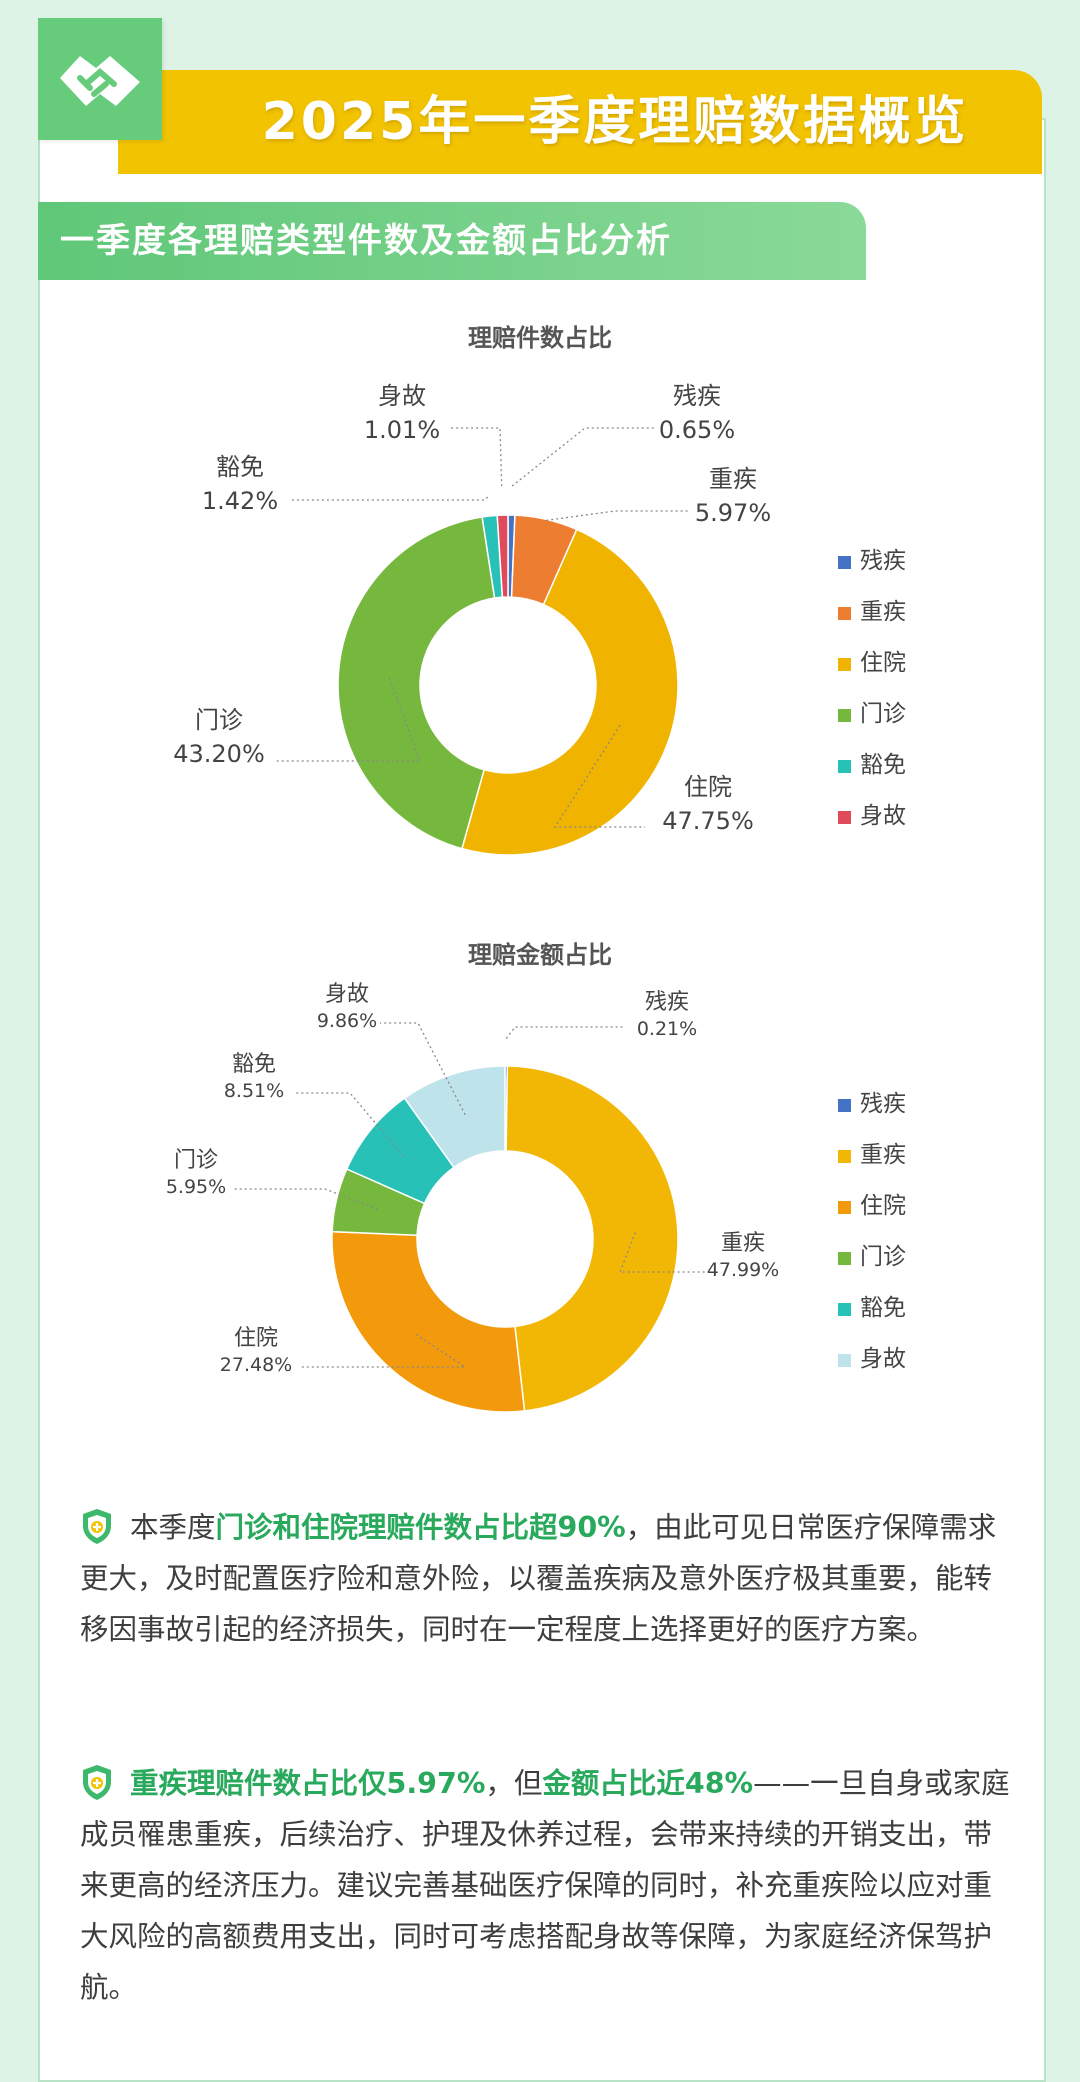  Describe the element at coordinates (743, 1270) in the screenshot. I see `slice-label-value: 47.99%` at that location.